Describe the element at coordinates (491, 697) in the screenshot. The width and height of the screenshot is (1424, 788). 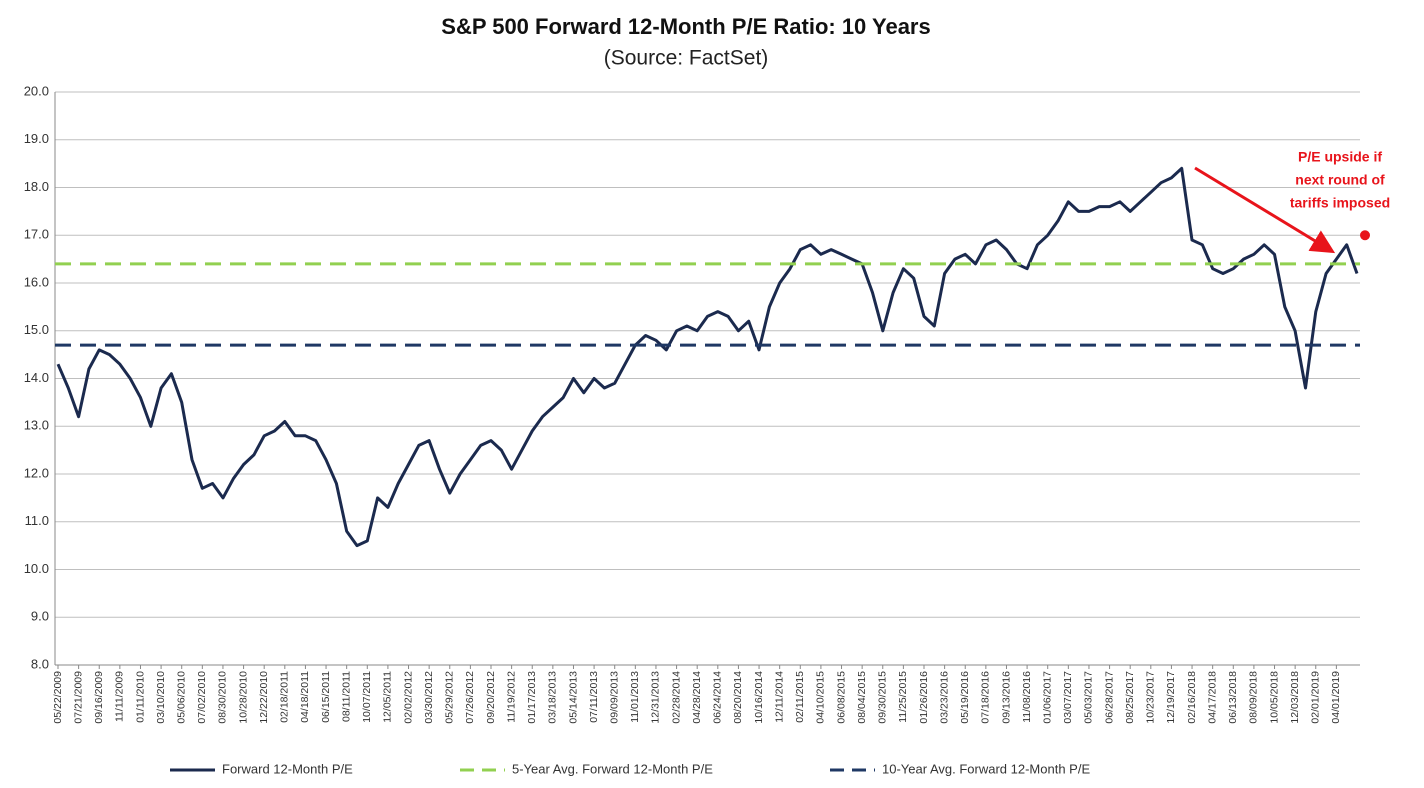
I see `x-tick-label: 09/20/2012` at that location.